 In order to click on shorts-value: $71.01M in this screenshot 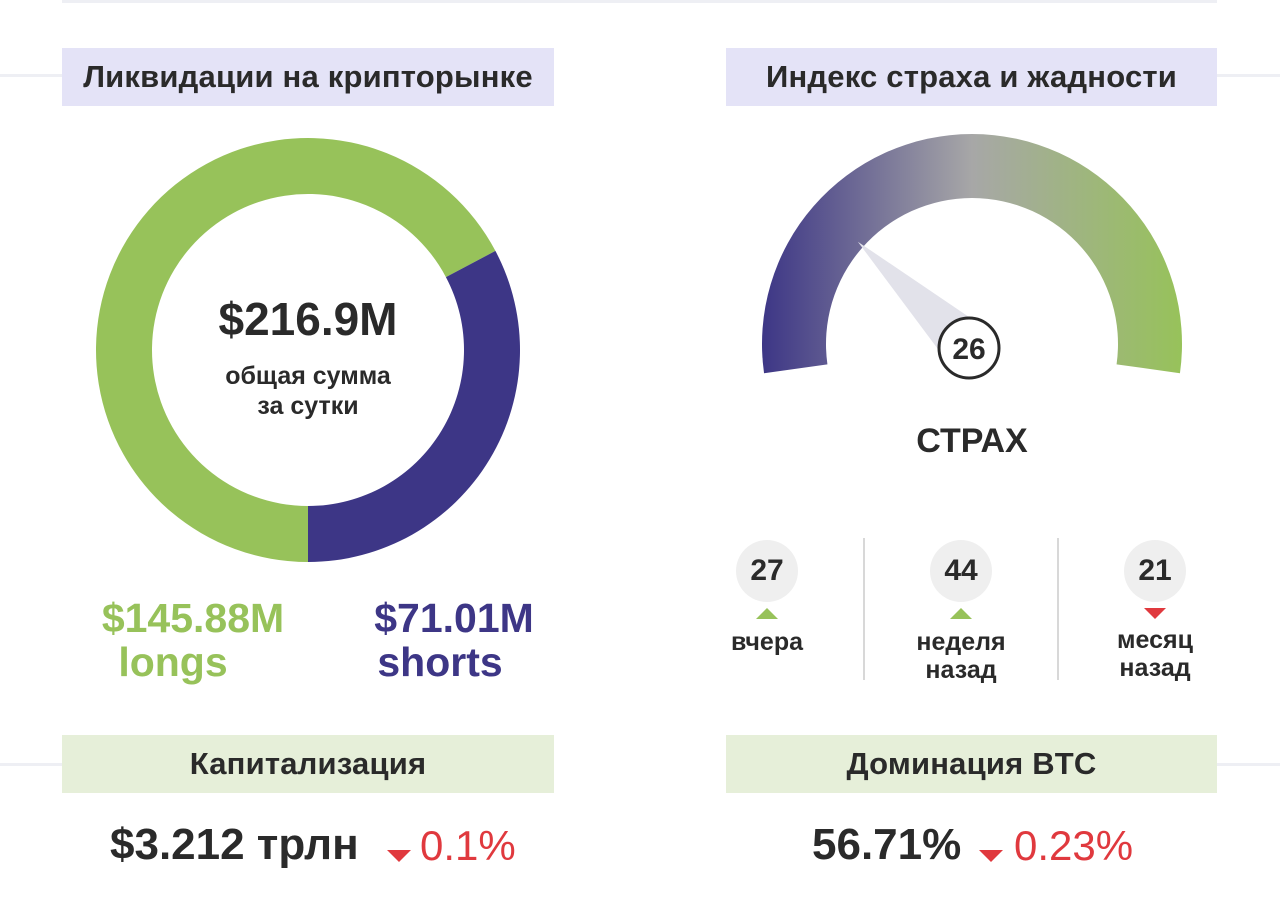, I will do `click(454, 618)`.